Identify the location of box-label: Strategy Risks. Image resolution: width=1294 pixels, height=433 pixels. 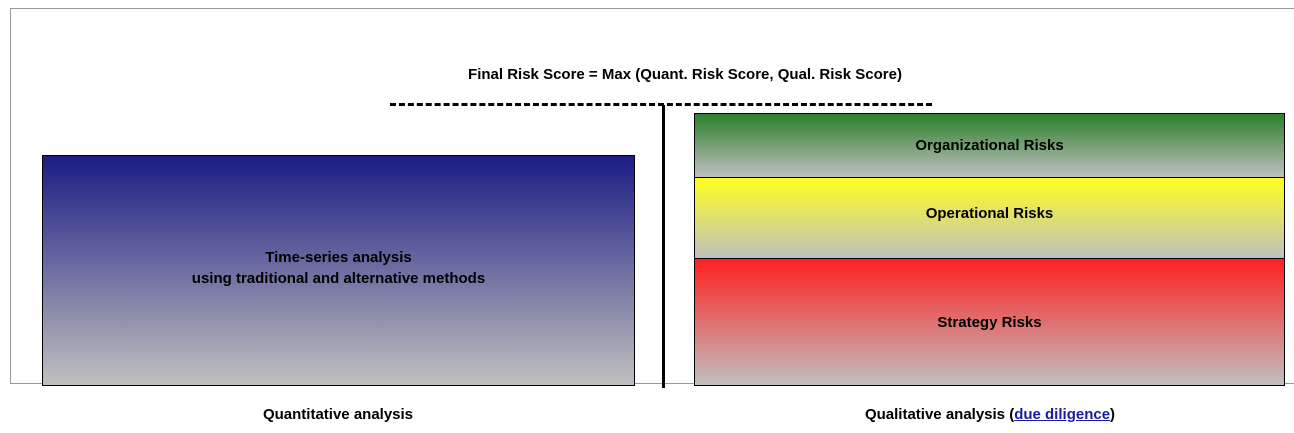
(989, 322).